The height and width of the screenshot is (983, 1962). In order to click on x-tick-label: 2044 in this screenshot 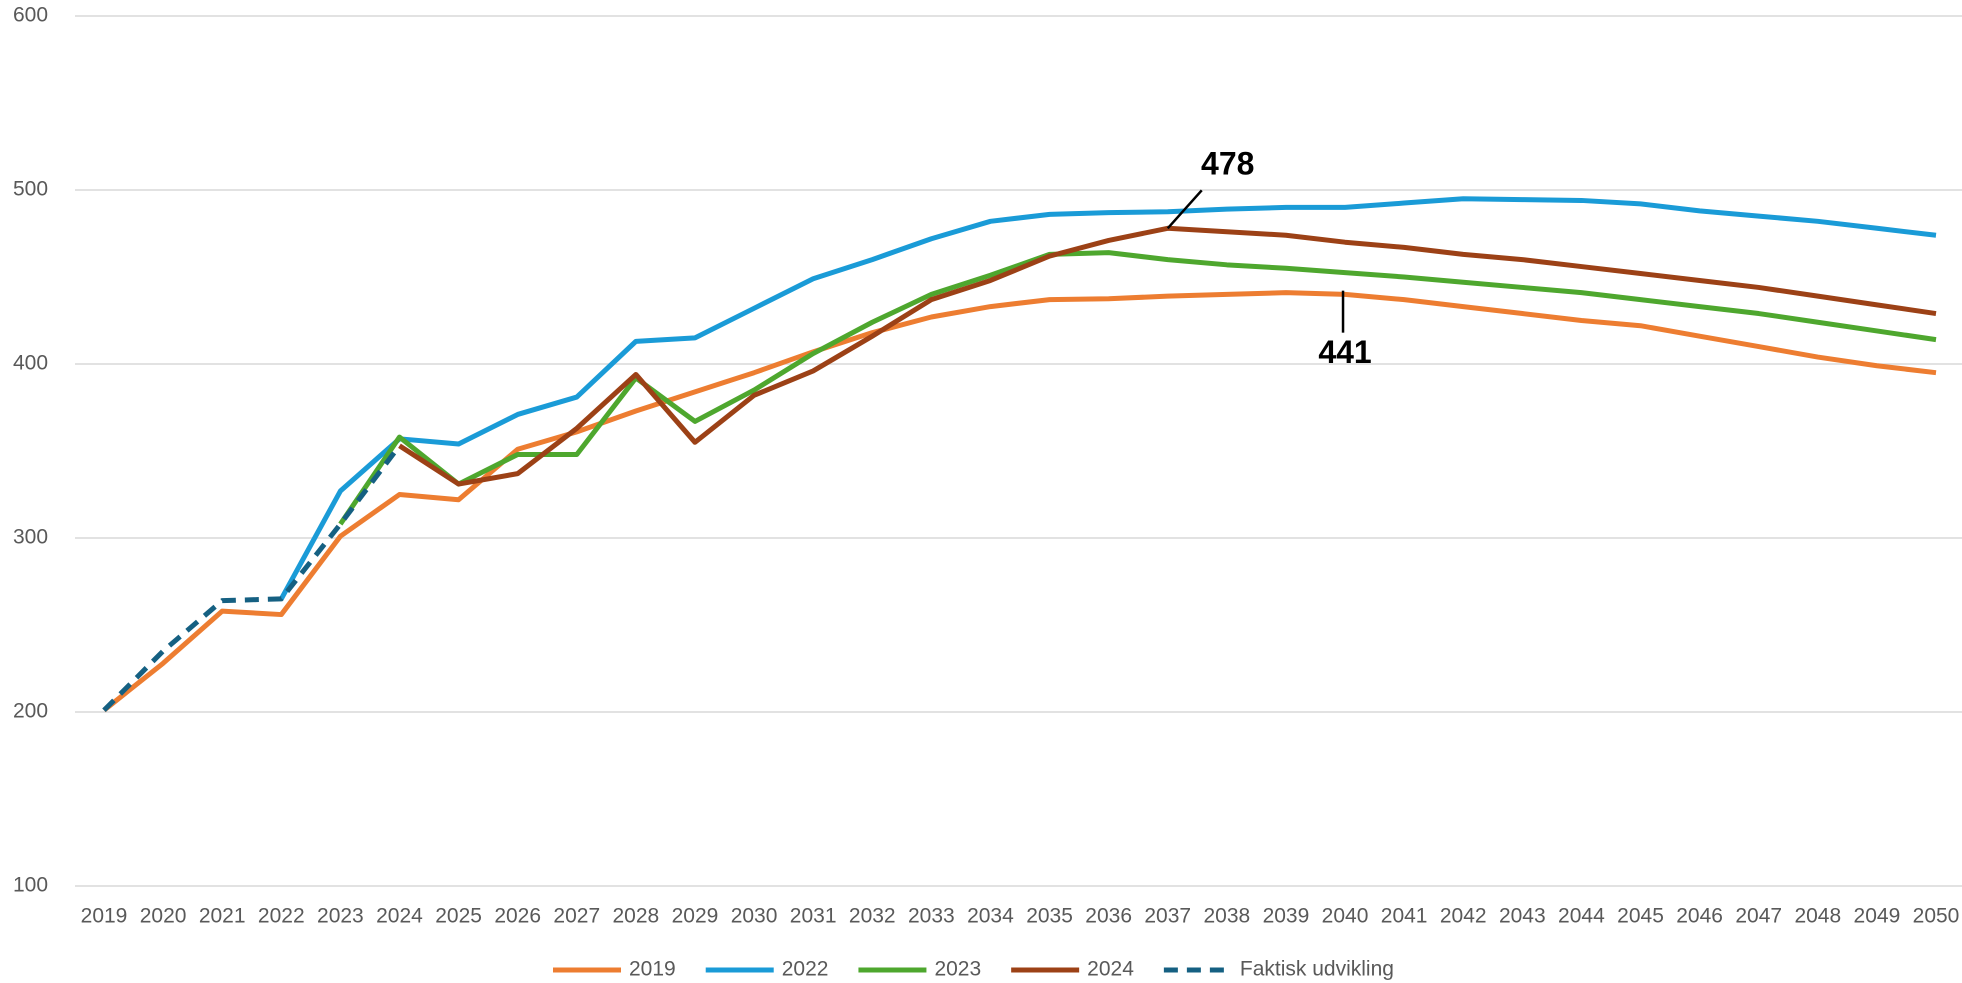, I will do `click(1581, 916)`.